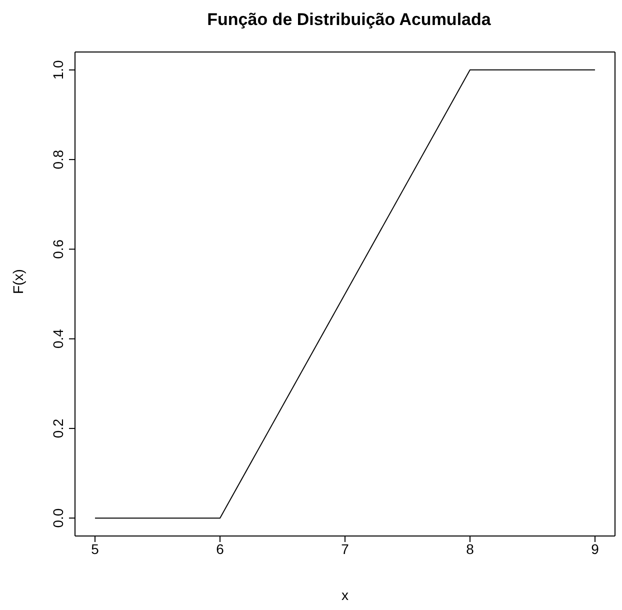 The image size is (622, 610). I want to click on y-tick-label: 0.2, so click(58, 428).